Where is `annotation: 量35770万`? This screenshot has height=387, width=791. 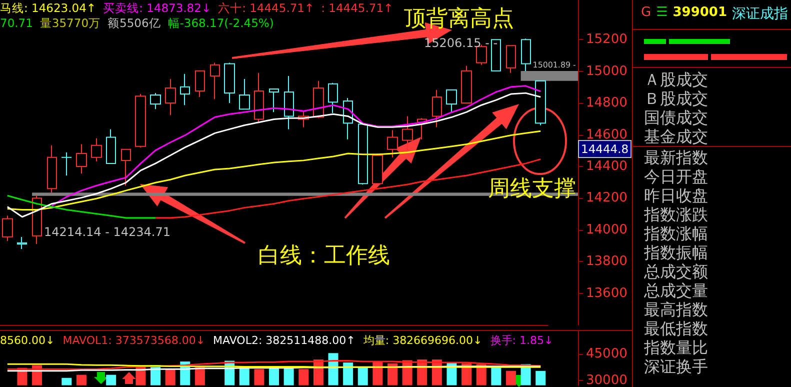 annotation: 量35770万 is located at coordinates (70, 23).